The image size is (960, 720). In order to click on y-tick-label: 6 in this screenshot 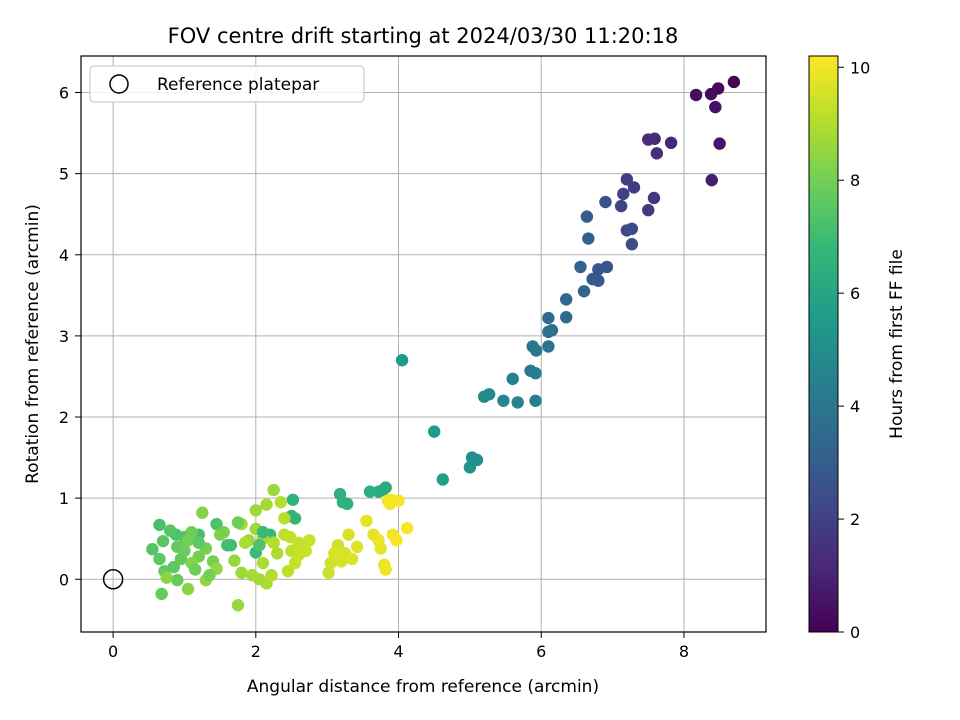, I will do `click(64, 93)`.